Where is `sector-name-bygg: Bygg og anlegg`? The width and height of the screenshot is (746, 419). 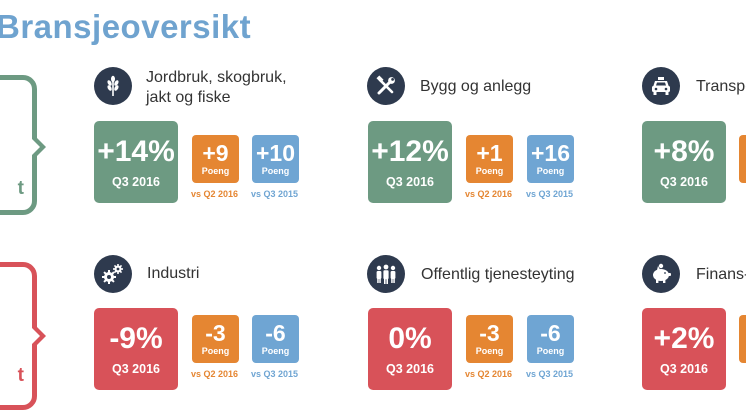 sector-name-bygg: Bygg og anlegg is located at coordinates (476, 86).